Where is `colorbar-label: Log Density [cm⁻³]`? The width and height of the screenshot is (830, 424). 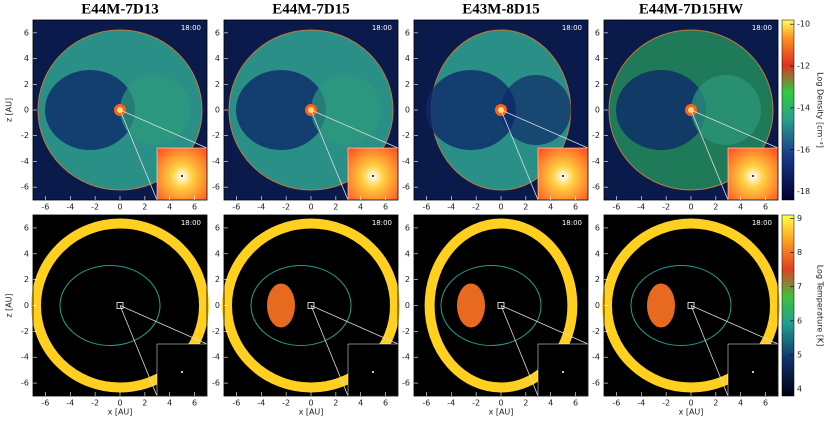
colorbar-label: Log Density [cm⁻³] is located at coordinates (820, 110).